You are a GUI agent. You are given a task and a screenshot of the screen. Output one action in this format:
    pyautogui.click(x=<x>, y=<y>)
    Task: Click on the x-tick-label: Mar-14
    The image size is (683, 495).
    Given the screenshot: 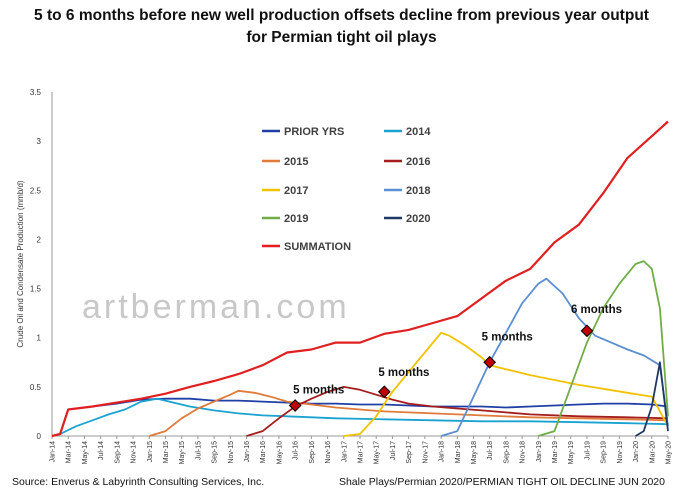 What is the action you would take?
    pyautogui.click(x=69, y=452)
    